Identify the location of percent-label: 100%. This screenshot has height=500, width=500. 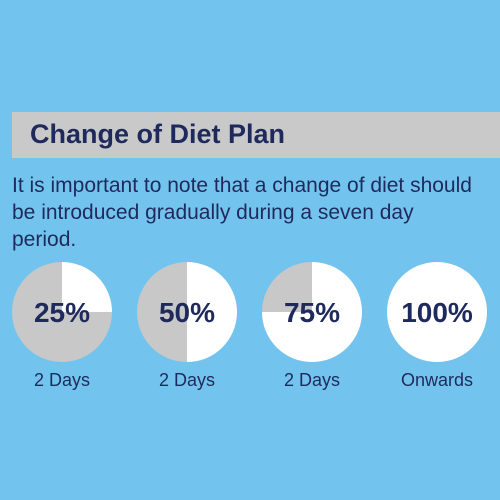
(437, 312).